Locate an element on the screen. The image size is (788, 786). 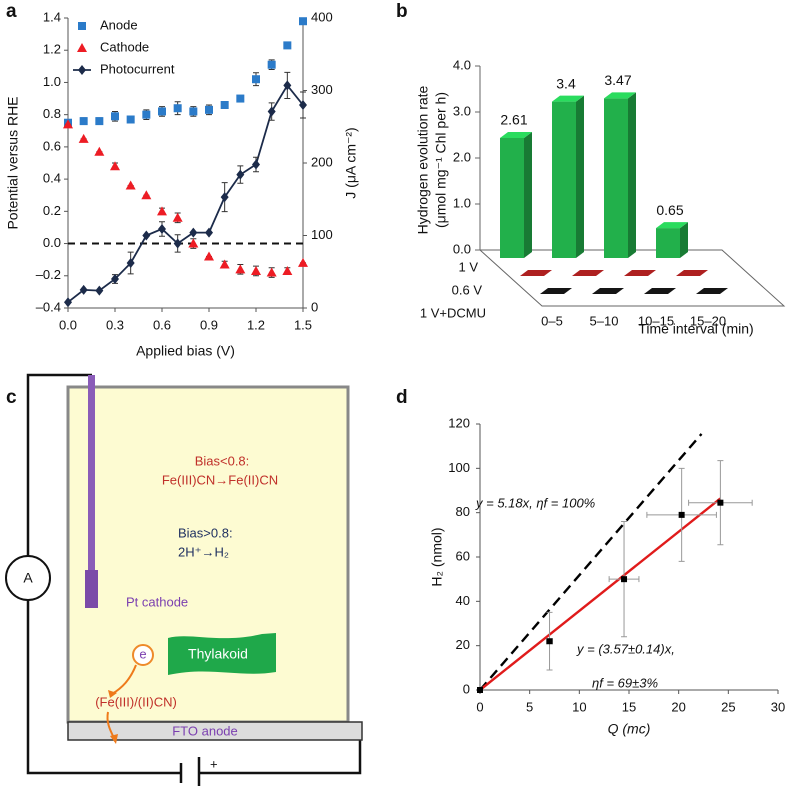
panel-letter: c is located at coordinates (11, 397).